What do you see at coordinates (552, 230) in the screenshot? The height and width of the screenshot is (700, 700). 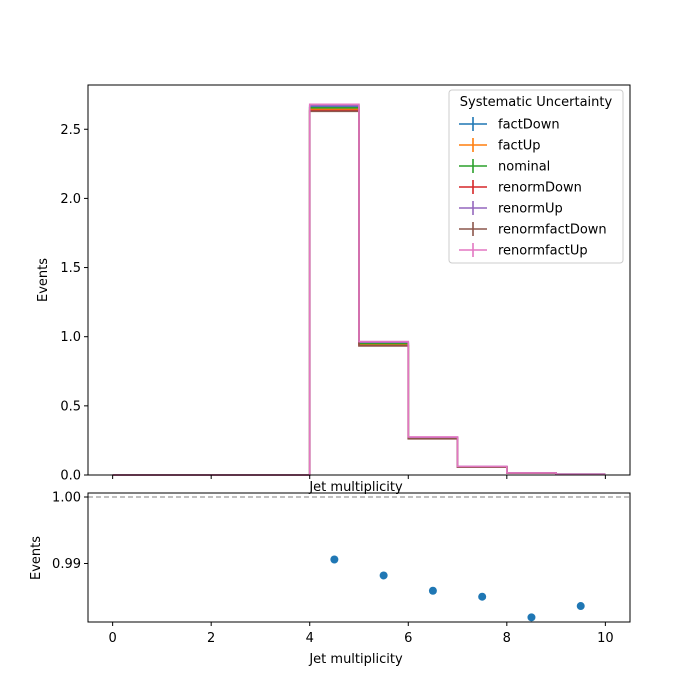 I see `legend-label-renormfactDown: renormfactDown` at bounding box center [552, 230].